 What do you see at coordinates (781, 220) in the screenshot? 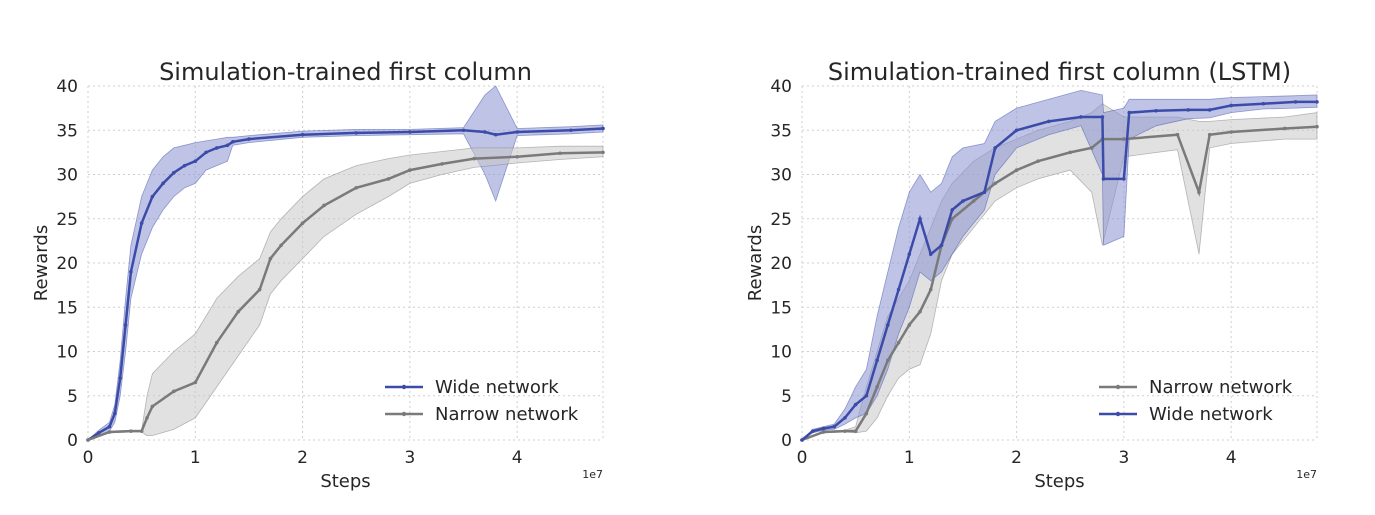
I see `y-tick-label: 25` at bounding box center [781, 220].